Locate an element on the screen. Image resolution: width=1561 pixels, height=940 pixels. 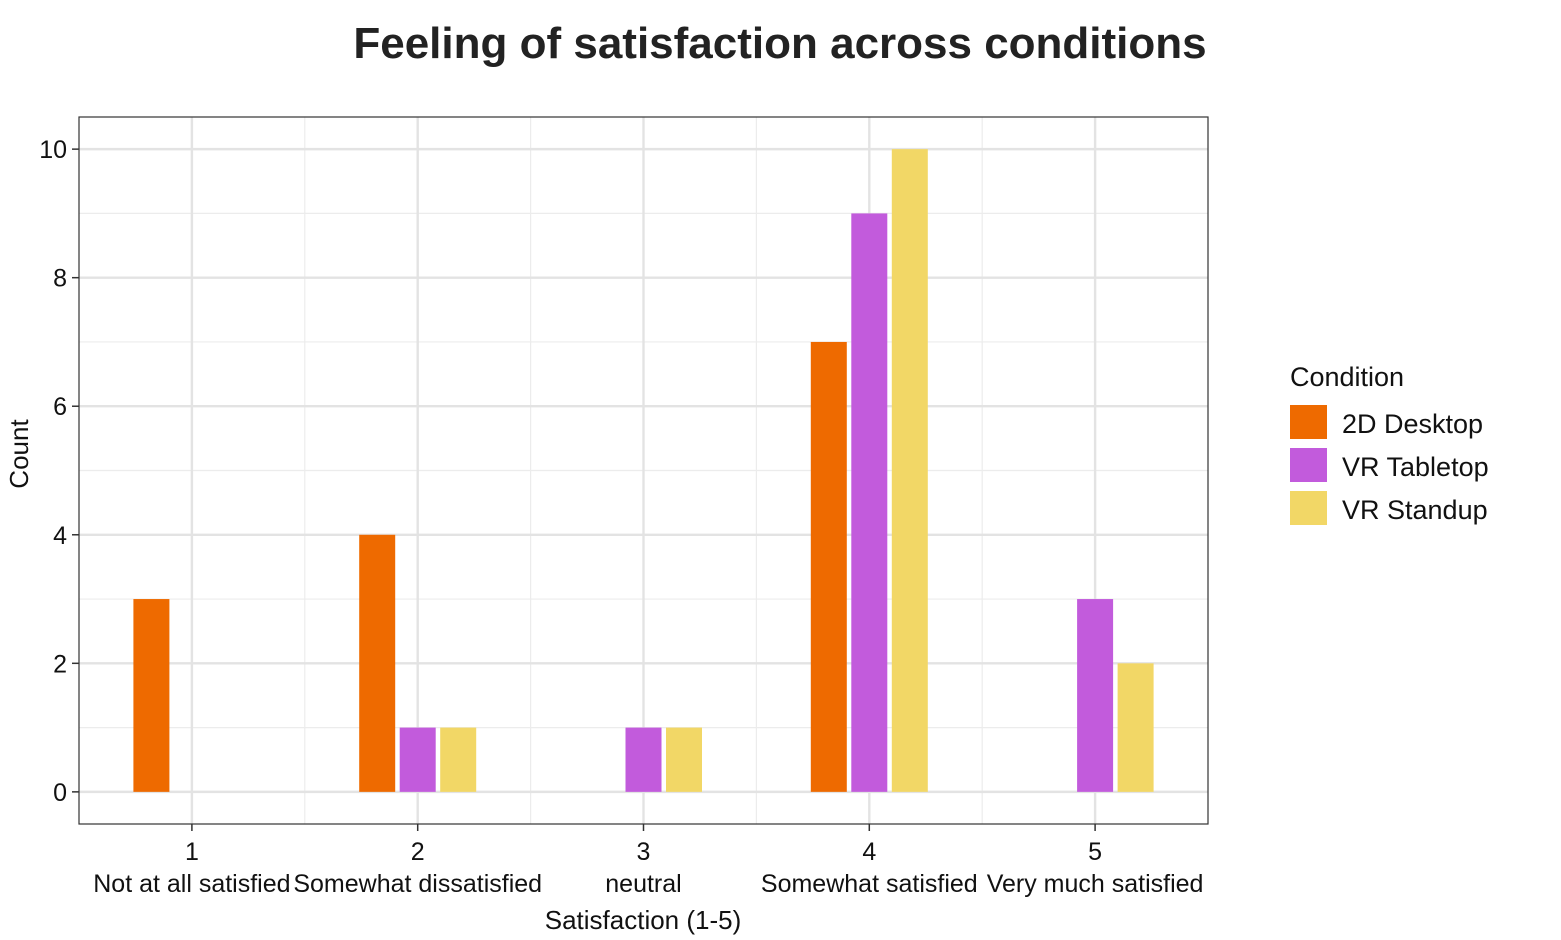
x-tick-sublabel: neutral is located at coordinates (643, 884).